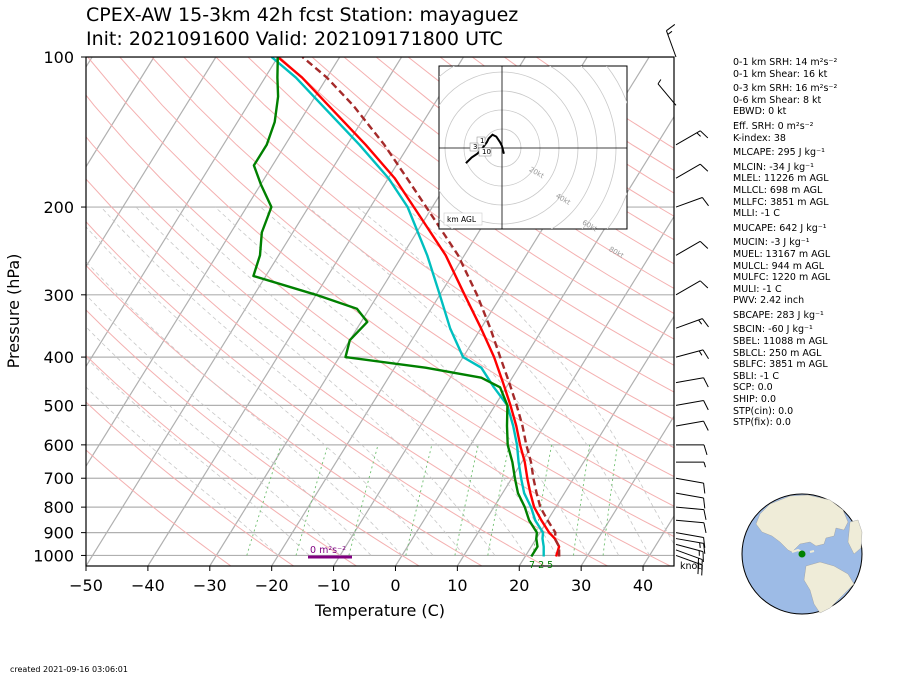  I want to click on station-marker, so click(802, 554).